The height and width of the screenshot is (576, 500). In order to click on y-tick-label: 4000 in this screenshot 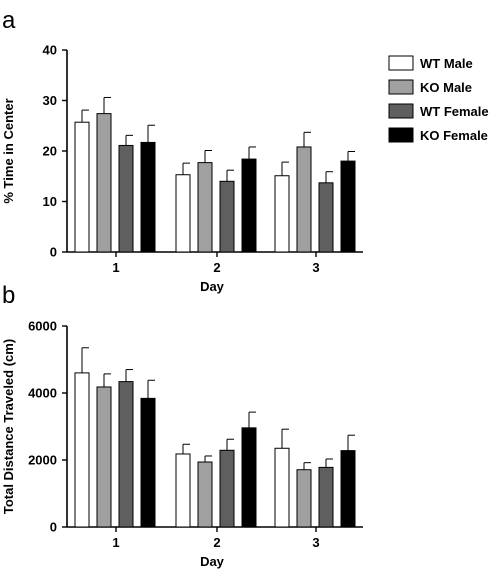, I will do `click(42, 393)`.